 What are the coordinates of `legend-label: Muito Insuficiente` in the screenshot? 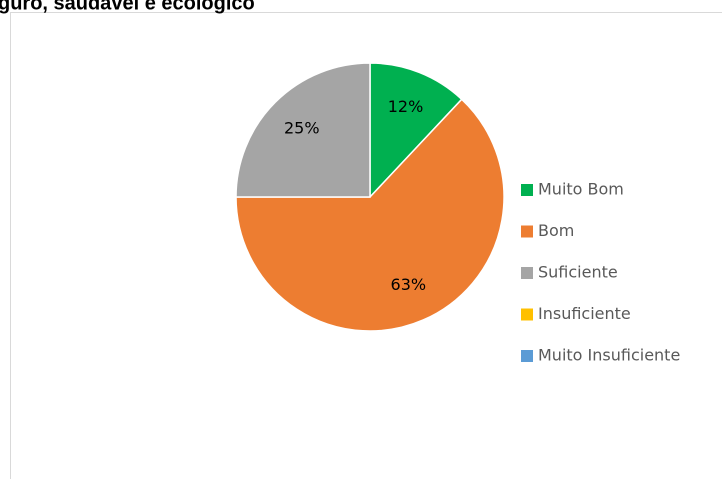 It's located at (609, 355).